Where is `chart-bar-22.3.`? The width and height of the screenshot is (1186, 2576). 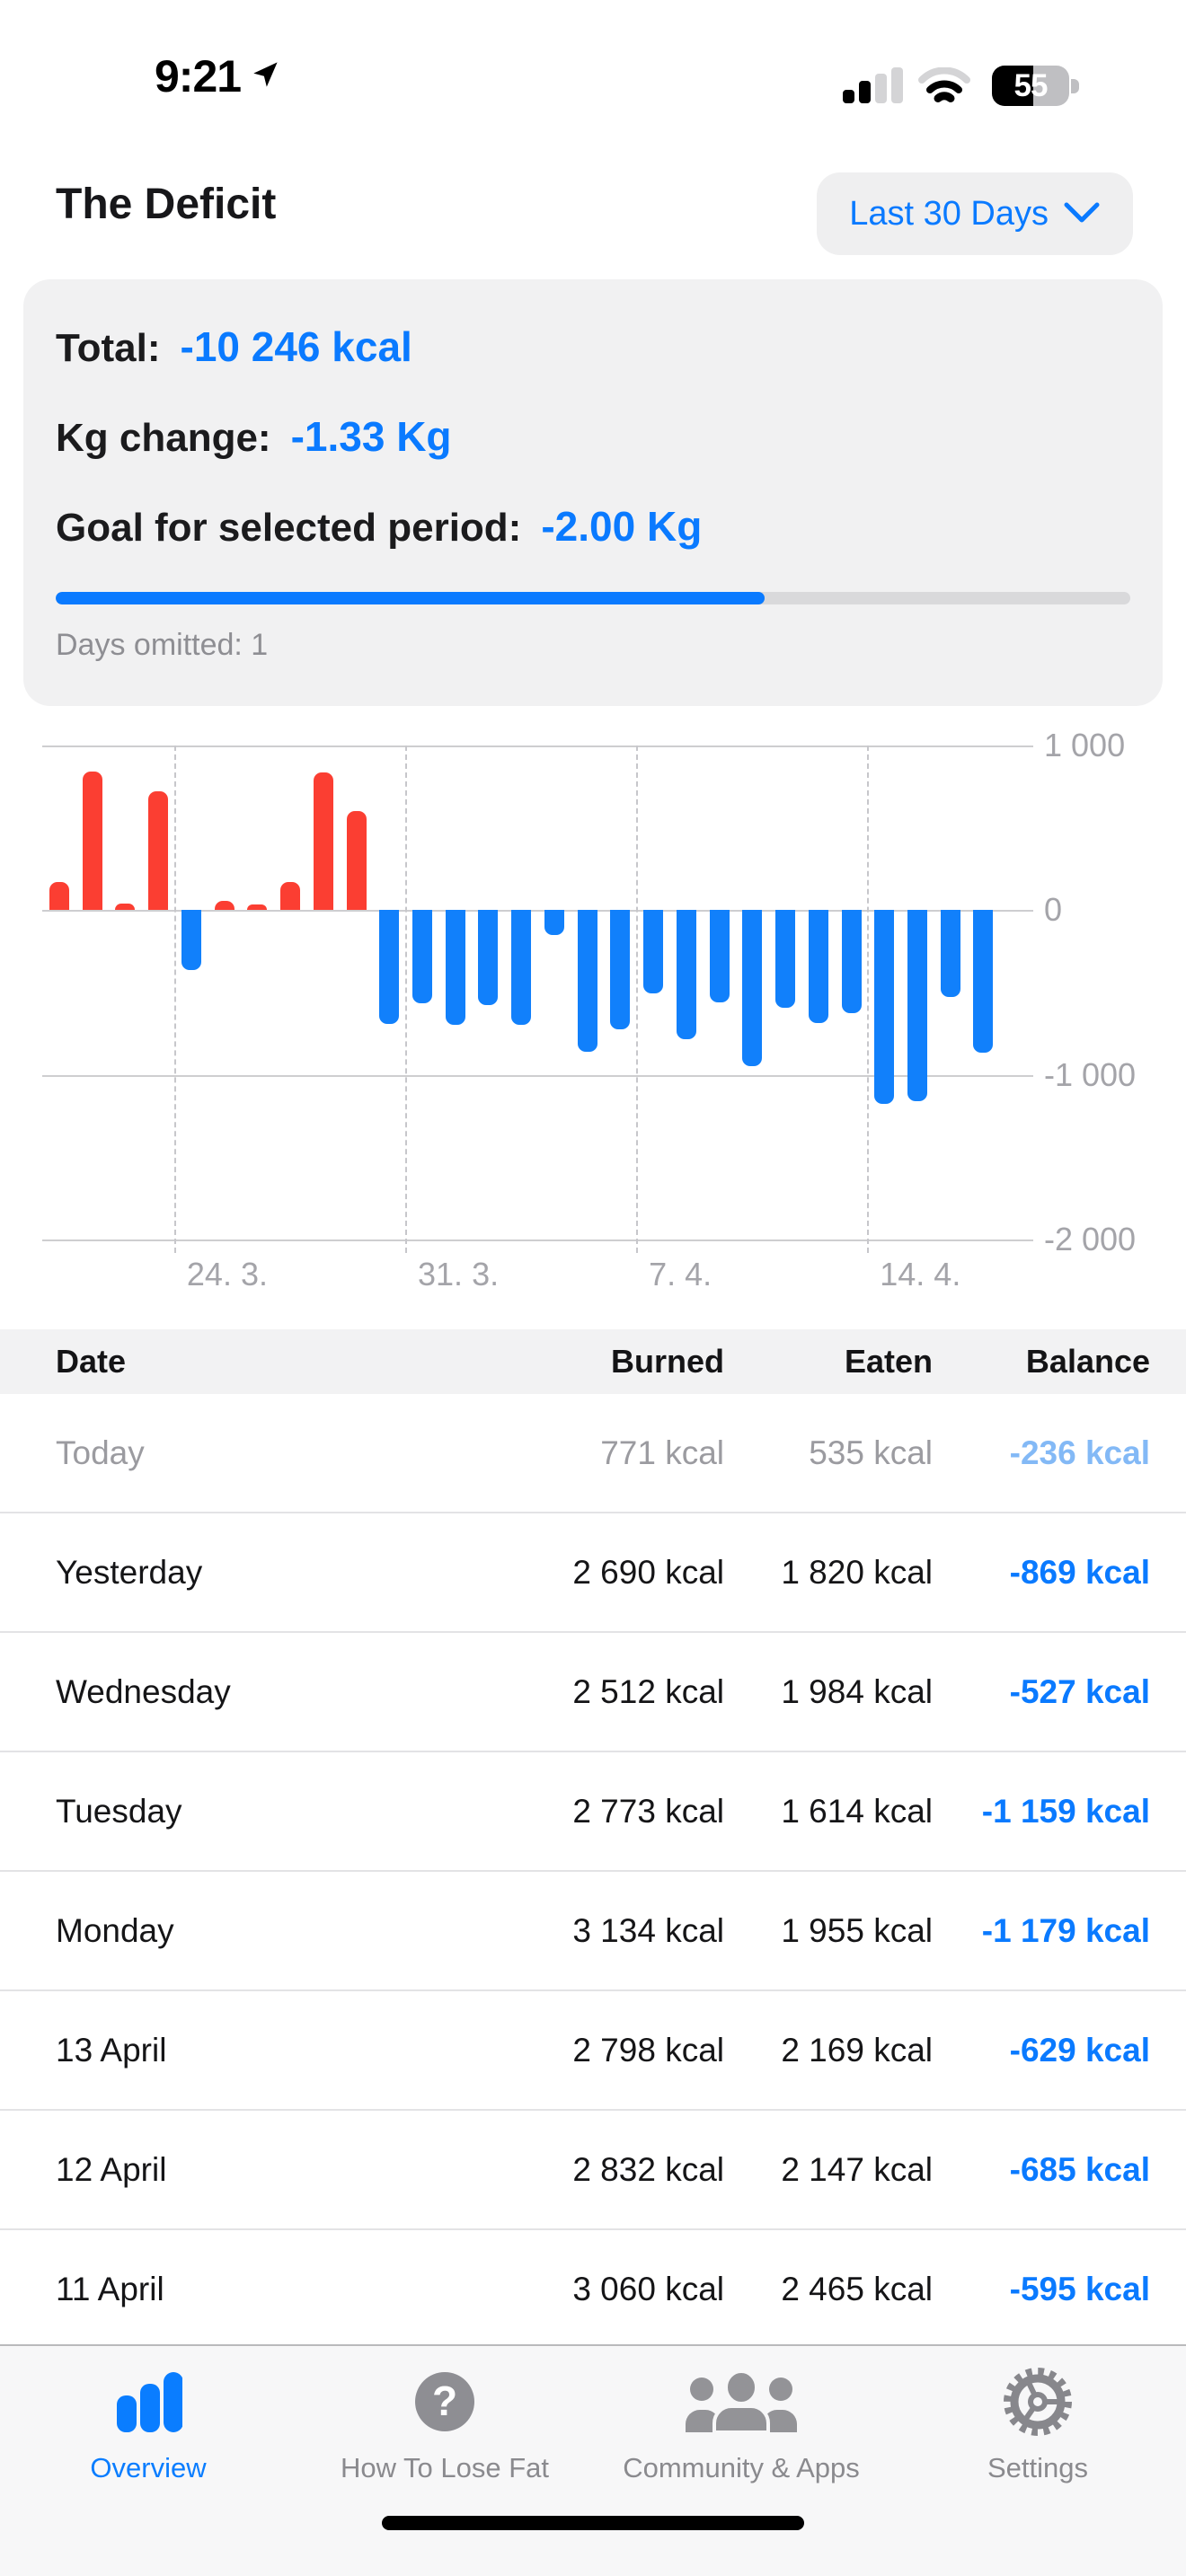 chart-bar-22.3. is located at coordinates (125, 906).